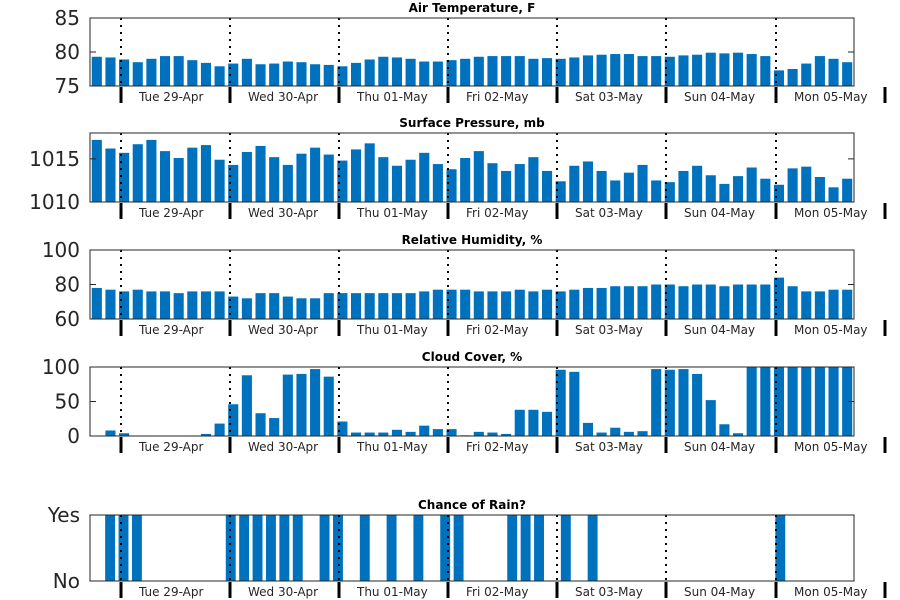 This screenshot has height=600, width=900. Describe the element at coordinates (54, 159) in the screenshot. I see `y-tick-label: 1015` at that location.